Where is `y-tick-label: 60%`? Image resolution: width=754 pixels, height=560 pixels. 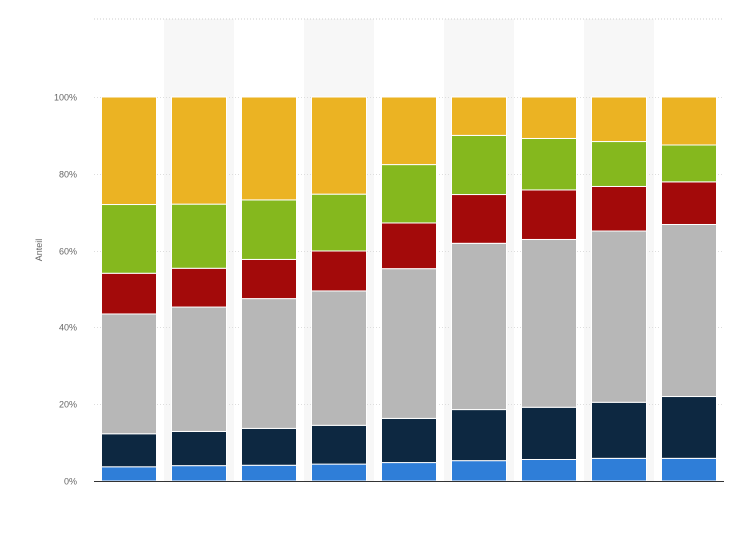
y-tick-label: 60% is located at coordinates (68, 252).